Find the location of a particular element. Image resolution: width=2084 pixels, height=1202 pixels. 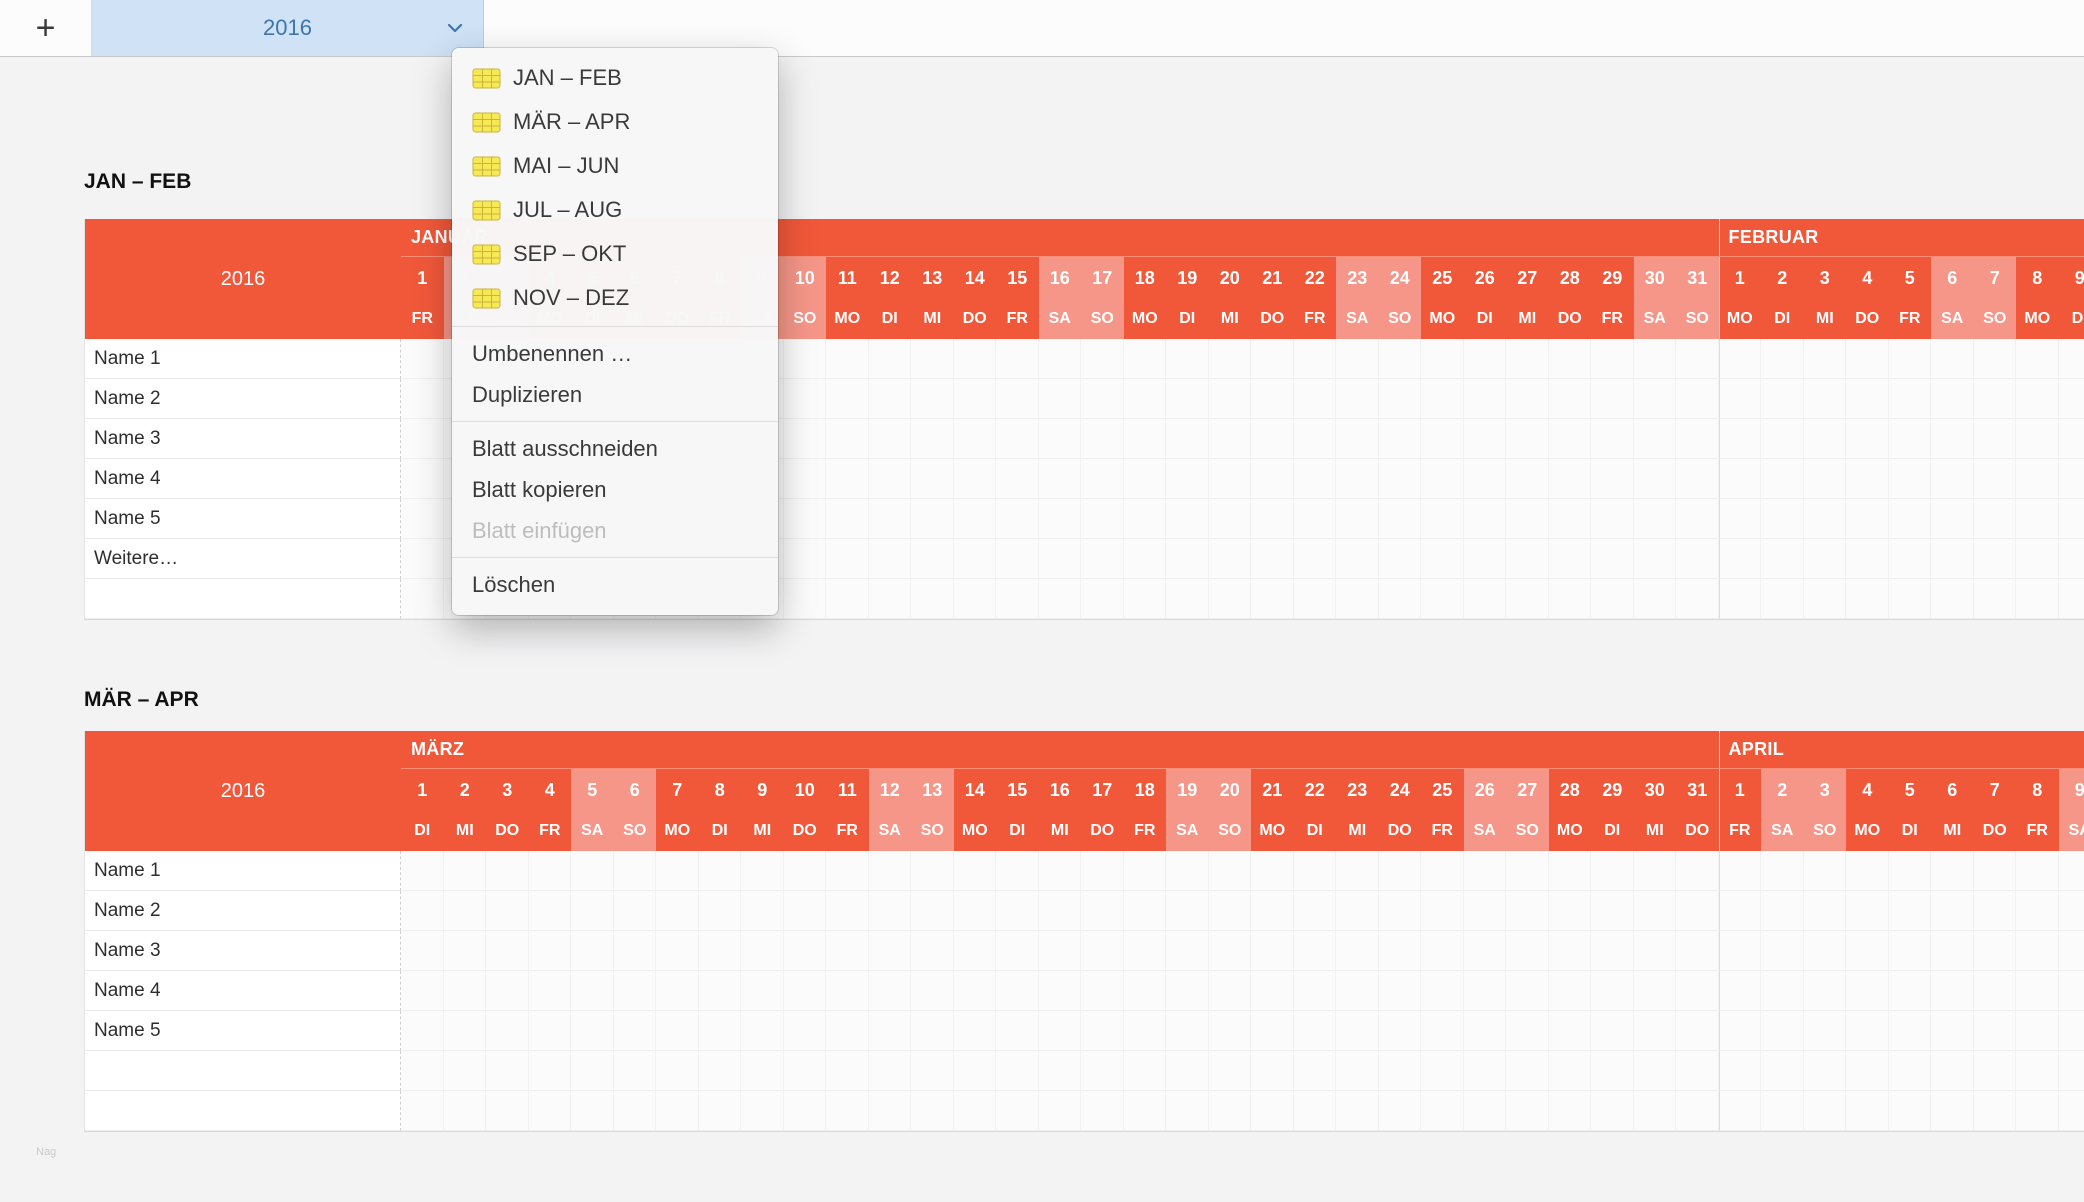

day-number-cell: 28 is located at coordinates (1569, 790).